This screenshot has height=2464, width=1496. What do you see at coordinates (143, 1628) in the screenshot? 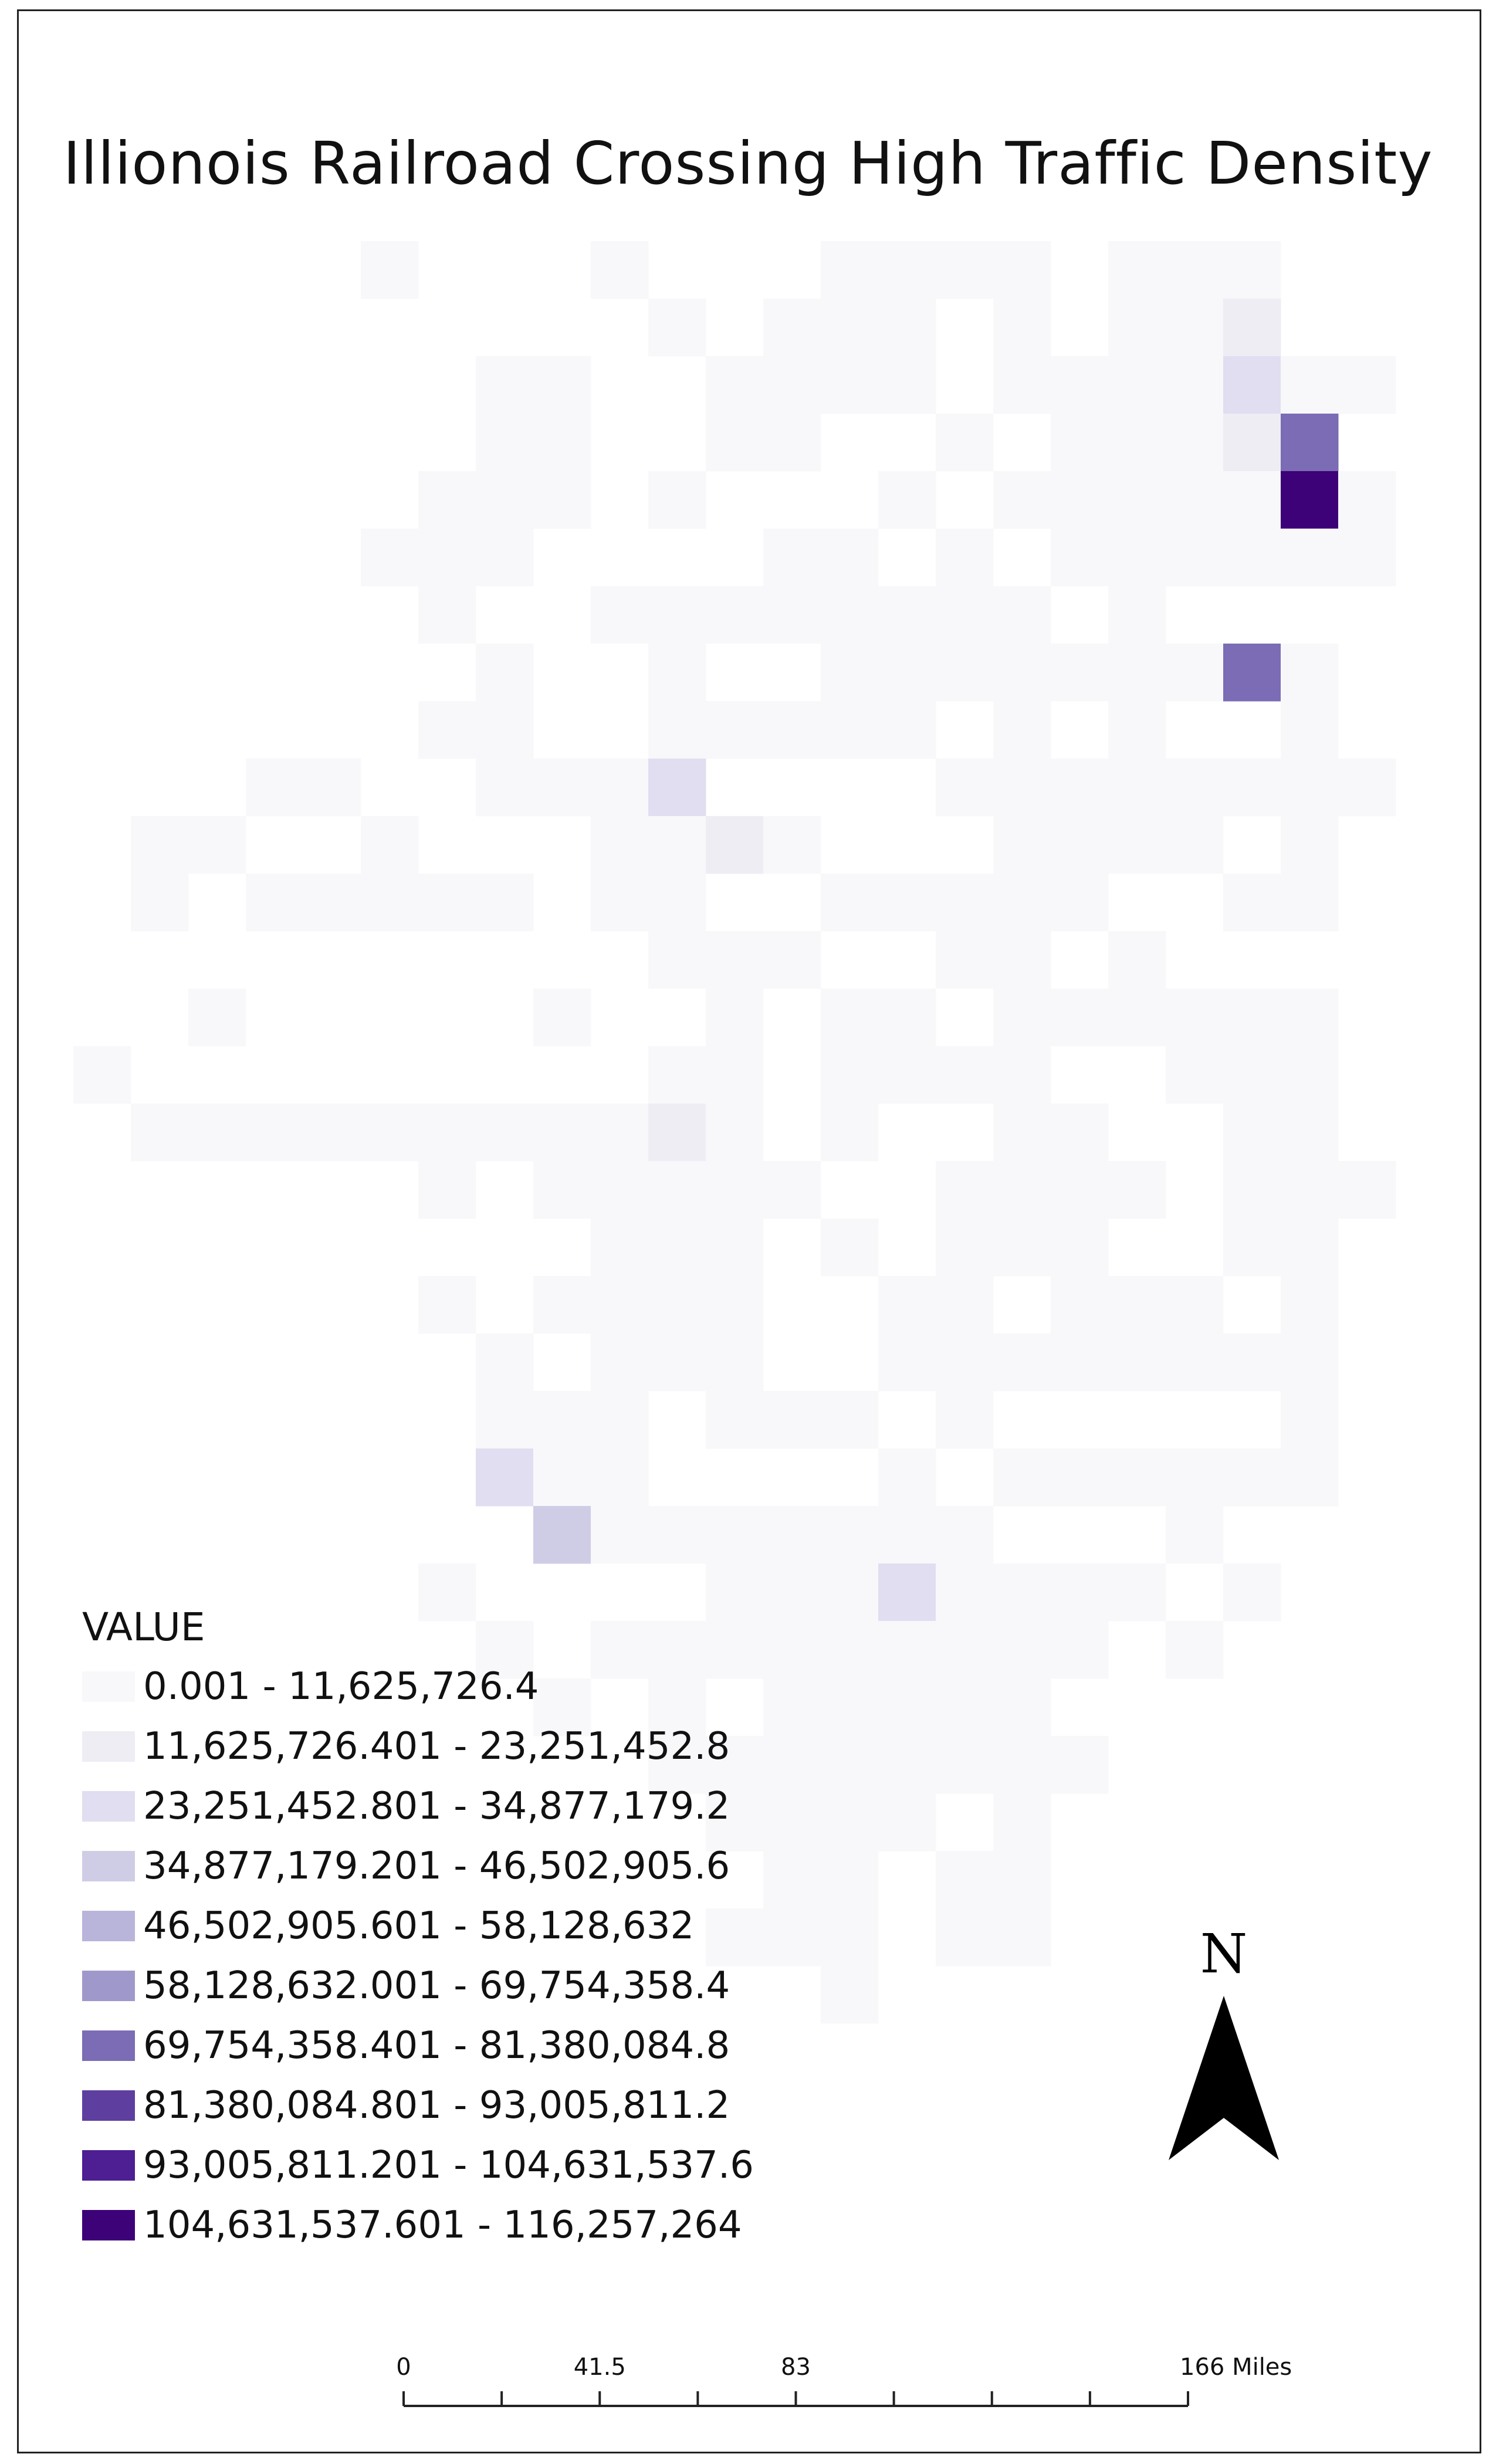
I see `legend-title: VALUE` at bounding box center [143, 1628].